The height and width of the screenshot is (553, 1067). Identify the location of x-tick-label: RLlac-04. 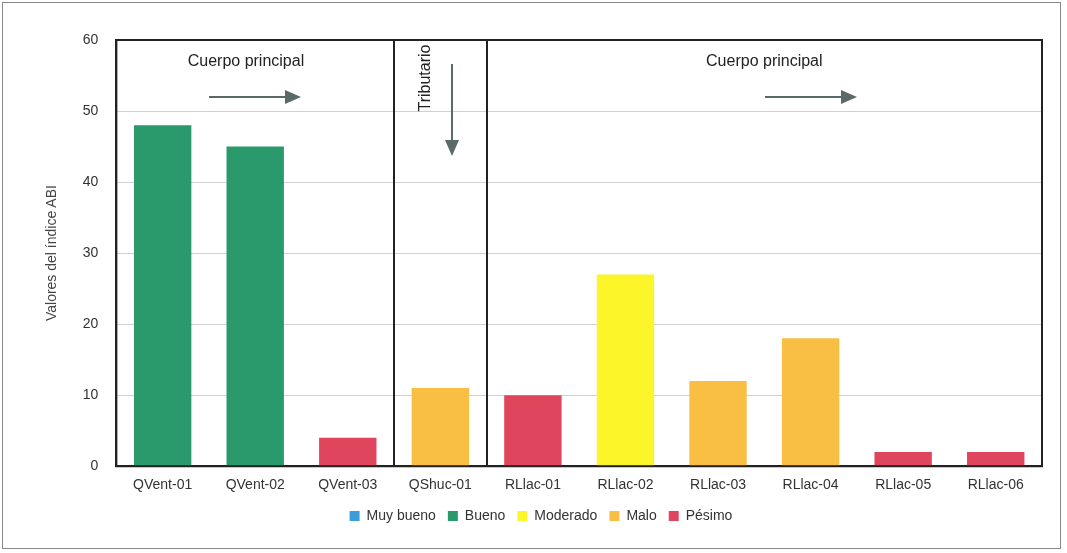
(810, 484).